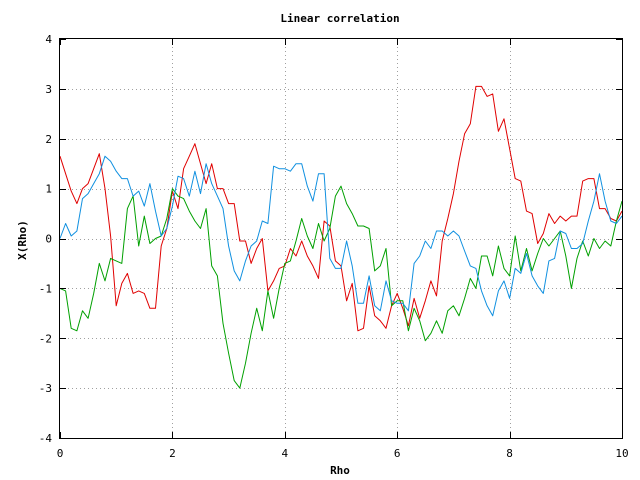 This screenshot has width=640, height=480. I want to click on x-tick-label: 2, so click(172, 453).